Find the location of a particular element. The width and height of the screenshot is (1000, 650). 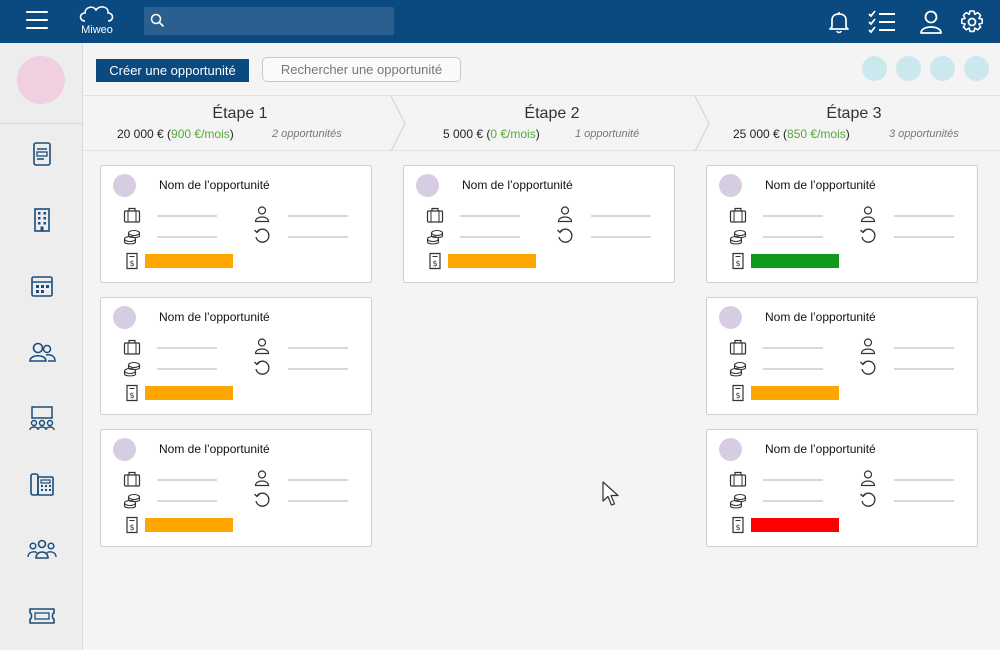

global-search is located at coordinates (269, 21).